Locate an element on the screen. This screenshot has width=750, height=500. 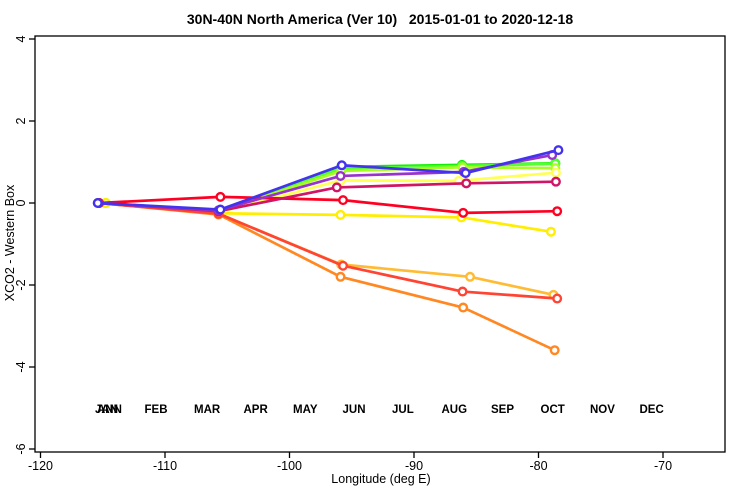
data-point-apr is located at coordinates (555, 172).